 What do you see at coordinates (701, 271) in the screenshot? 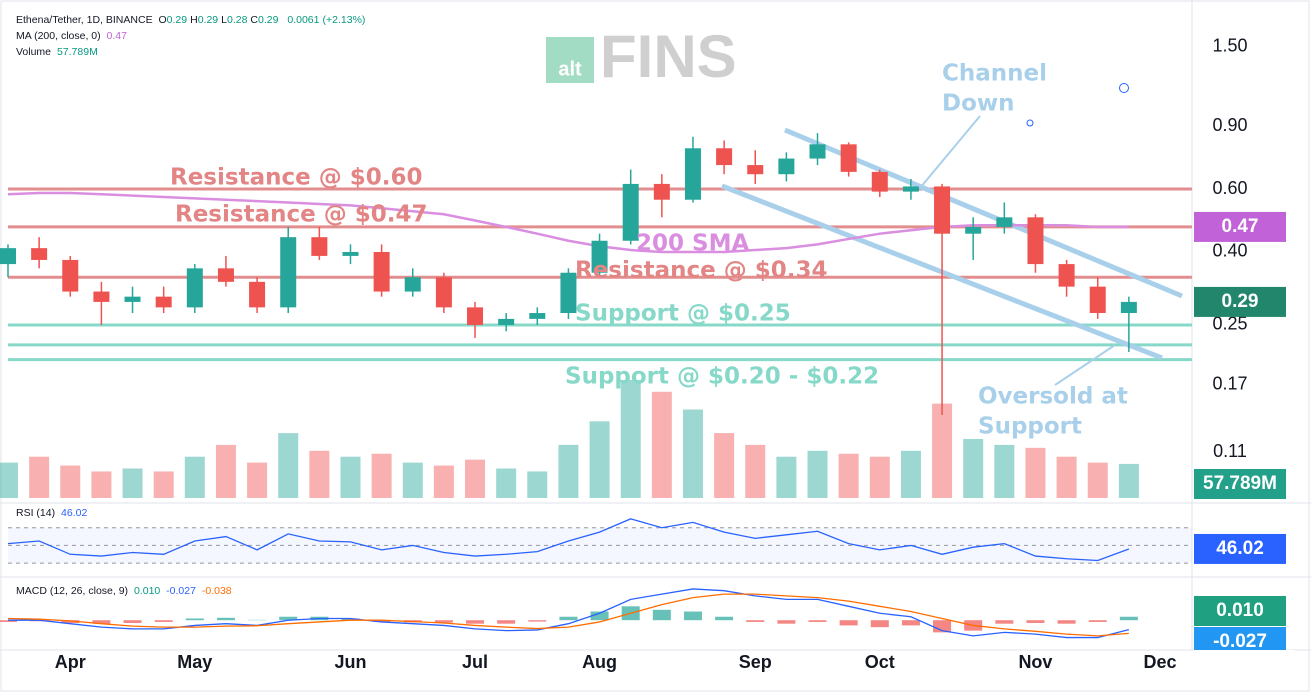
I see `annotation: Resistance @ $0.34` at bounding box center [701, 271].